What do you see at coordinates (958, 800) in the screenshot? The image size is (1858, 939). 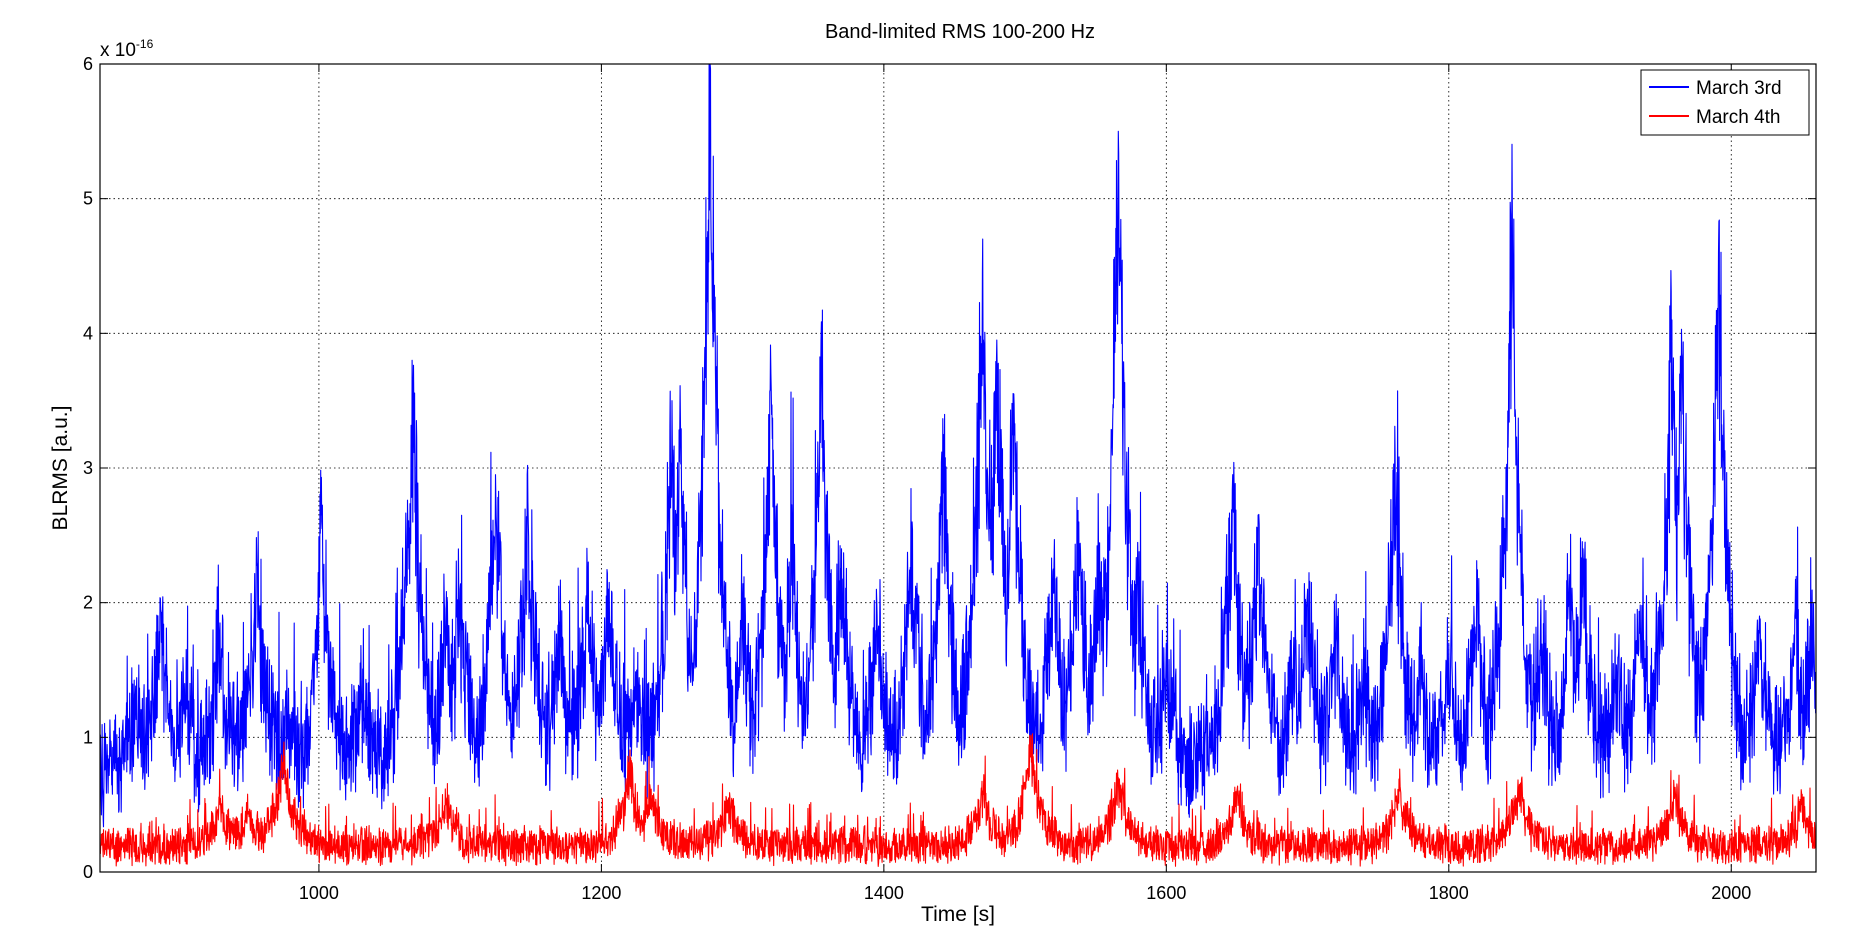 I see `series-line-march-4th` at bounding box center [958, 800].